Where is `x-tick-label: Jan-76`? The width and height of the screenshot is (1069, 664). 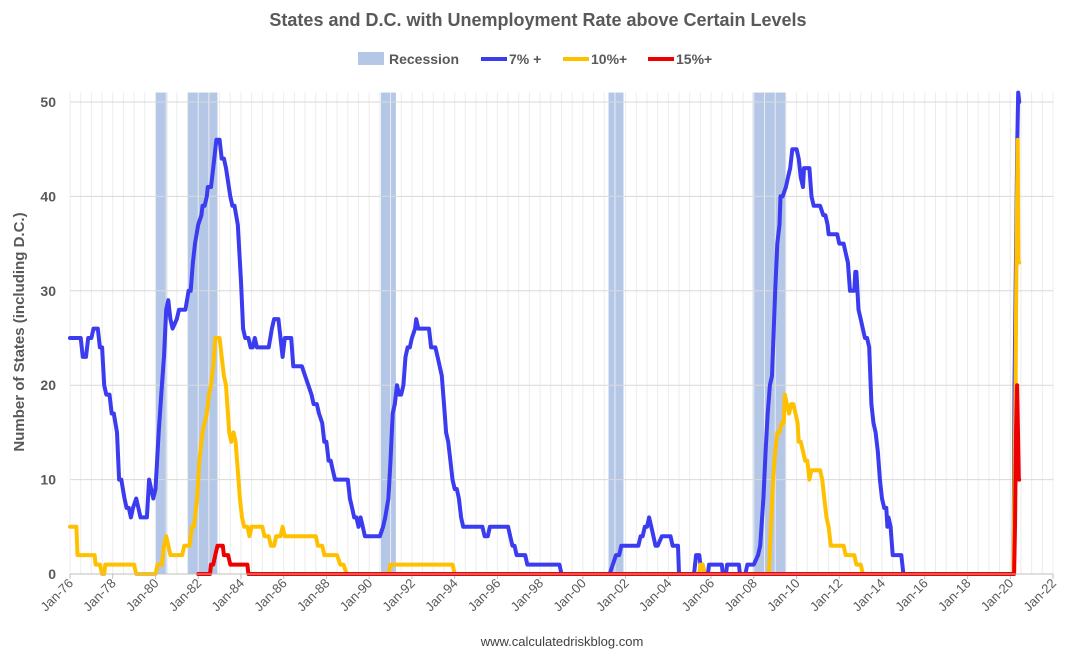
x-tick-label: Jan-76 is located at coordinates (56, 595).